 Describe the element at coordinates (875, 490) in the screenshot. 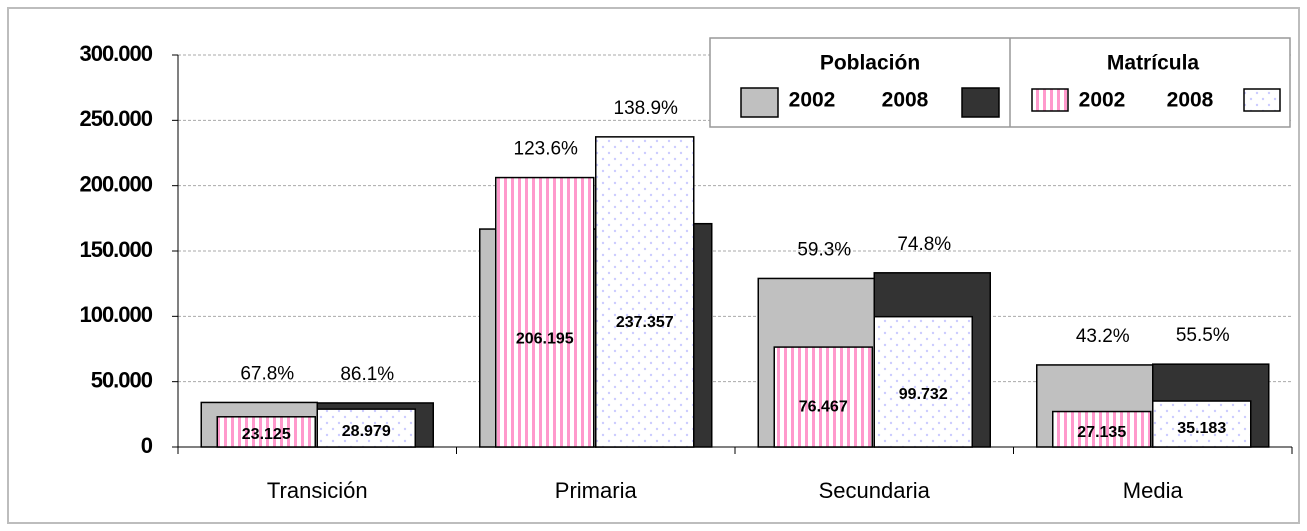

I see `x-tick-label: Secundaria` at that location.